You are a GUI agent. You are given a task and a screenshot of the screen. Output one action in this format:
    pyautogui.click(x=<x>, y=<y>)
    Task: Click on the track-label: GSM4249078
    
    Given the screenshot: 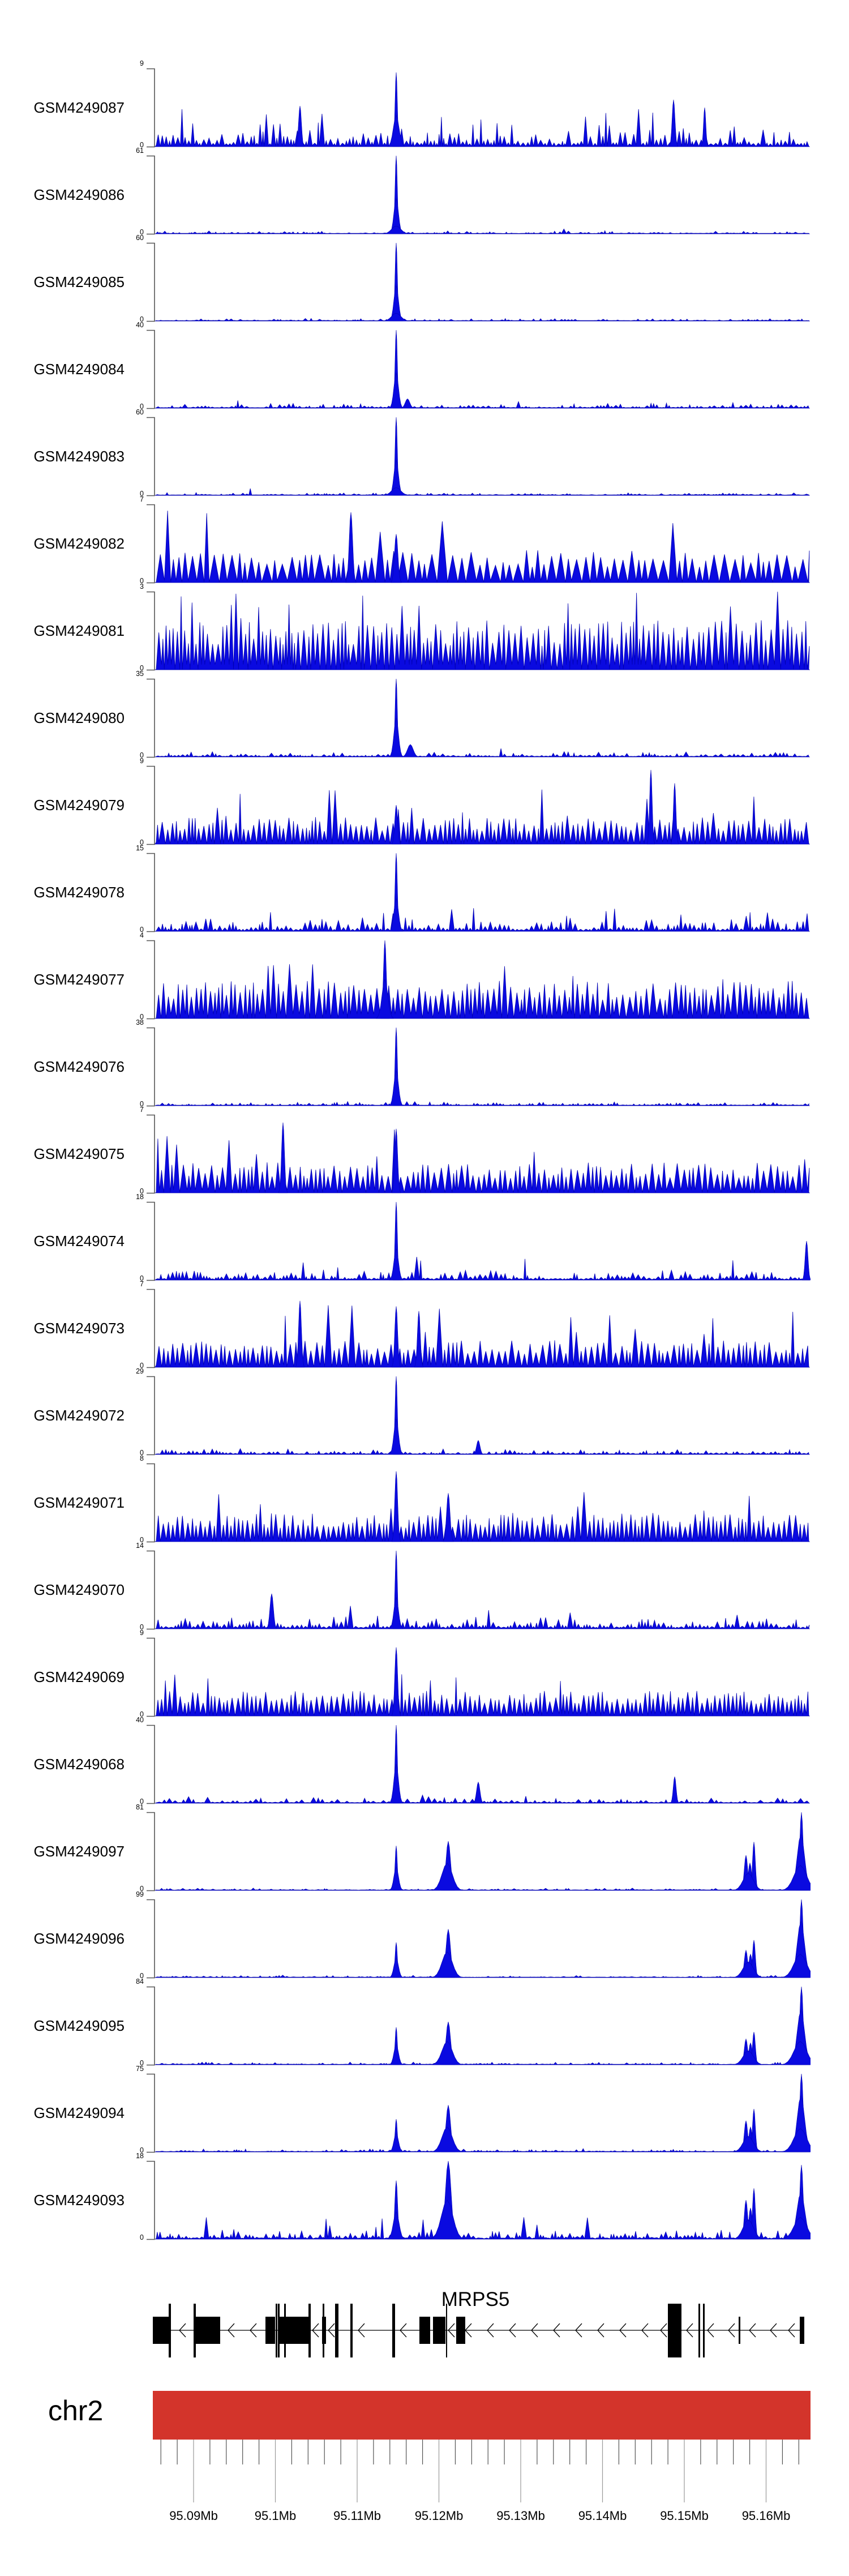 What is the action you would take?
    pyautogui.click(x=79, y=892)
    